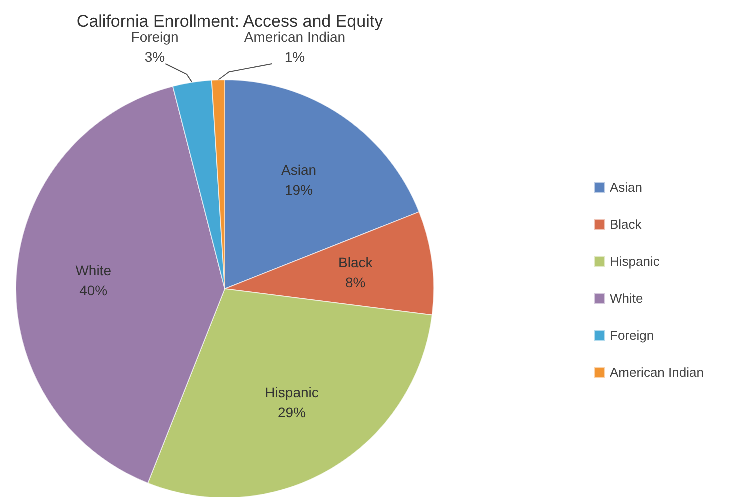 This screenshot has height=497, width=730. Describe the element at coordinates (356, 262) in the screenshot. I see `slice-label: Black` at that location.